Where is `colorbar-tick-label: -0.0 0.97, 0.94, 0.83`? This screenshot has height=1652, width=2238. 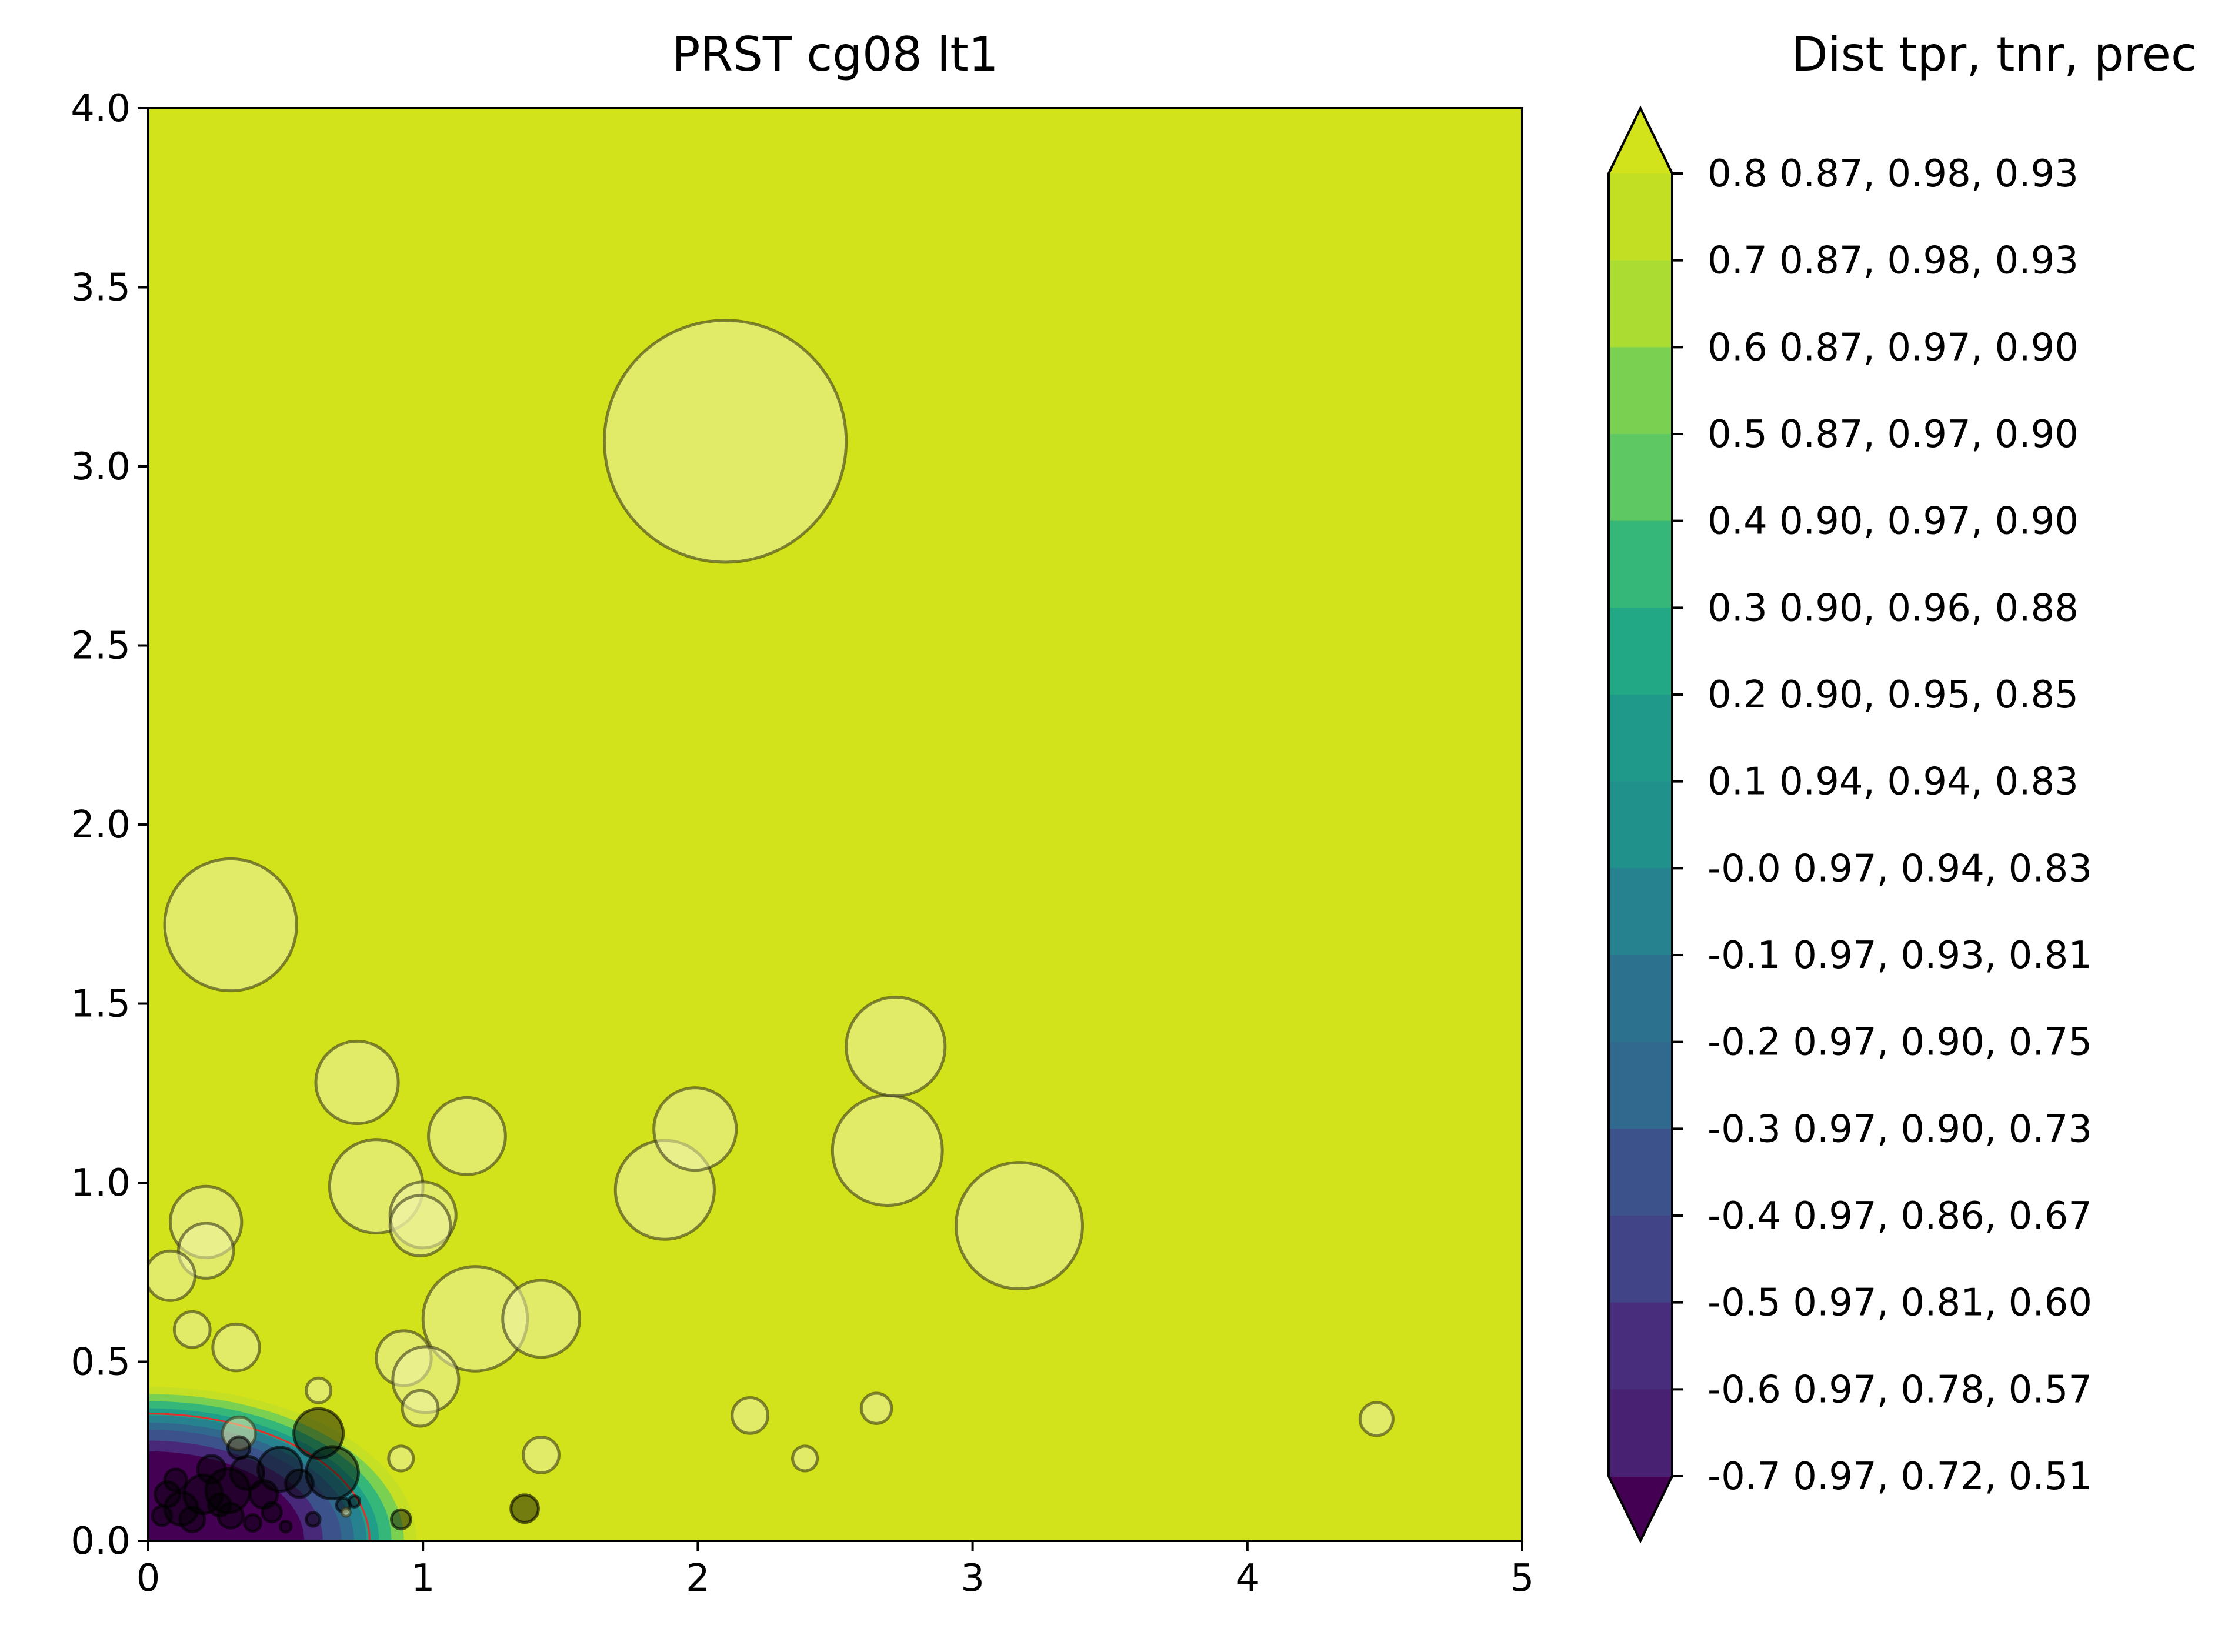 colorbar-tick-label: -0.0 0.97, 0.94, 0.83 is located at coordinates (1900, 868).